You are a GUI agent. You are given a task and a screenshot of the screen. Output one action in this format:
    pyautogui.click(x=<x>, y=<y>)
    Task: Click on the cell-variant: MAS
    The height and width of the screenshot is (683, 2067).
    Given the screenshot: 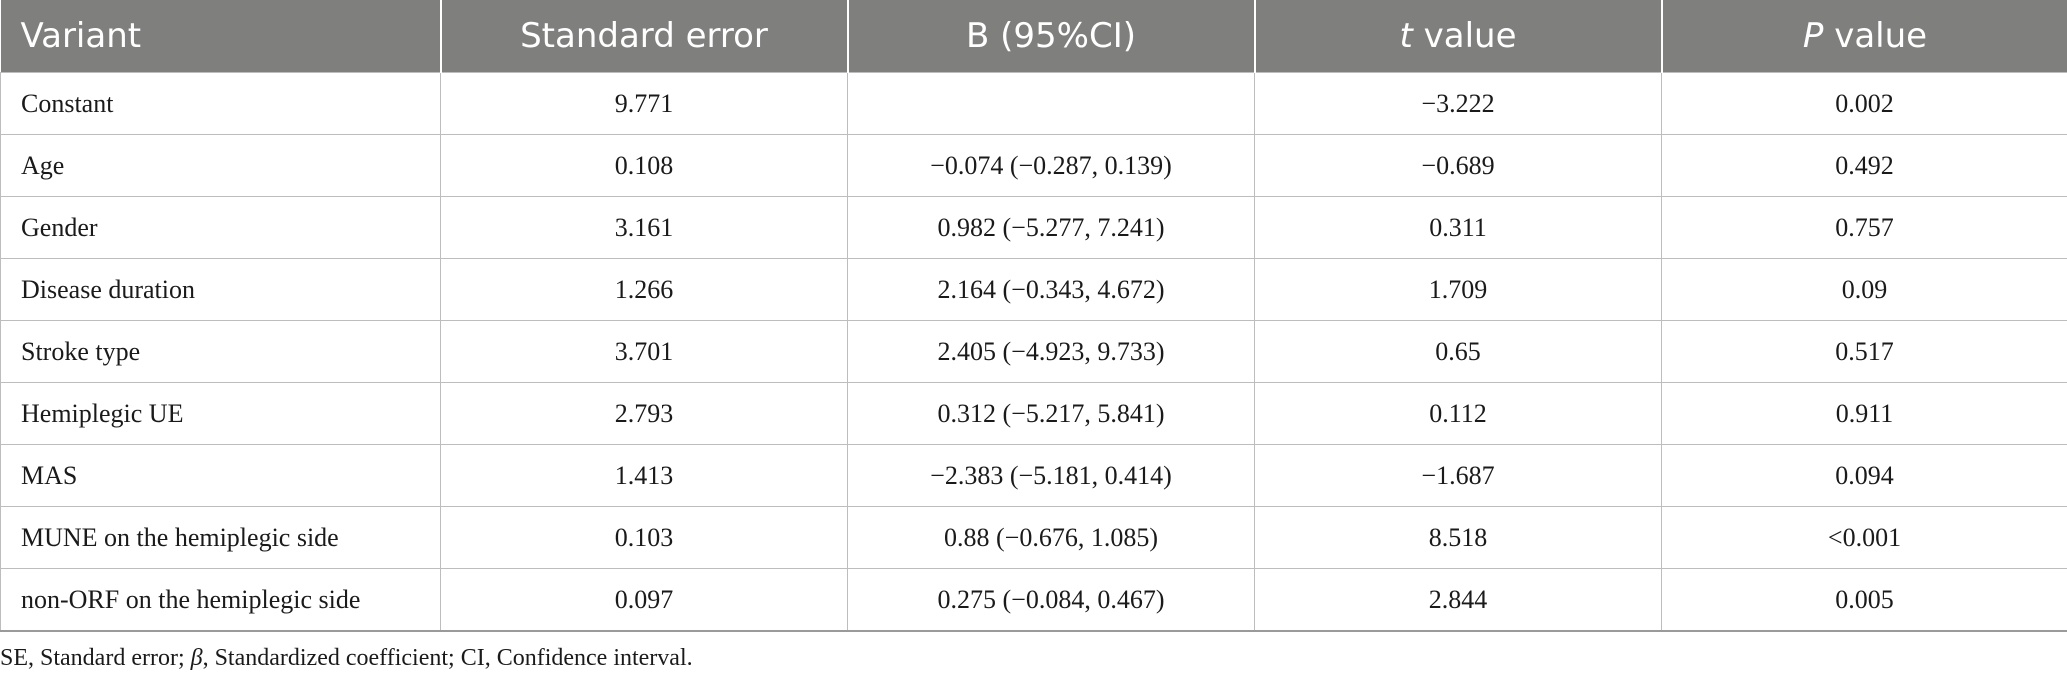 What is the action you would take?
    pyautogui.click(x=220, y=475)
    